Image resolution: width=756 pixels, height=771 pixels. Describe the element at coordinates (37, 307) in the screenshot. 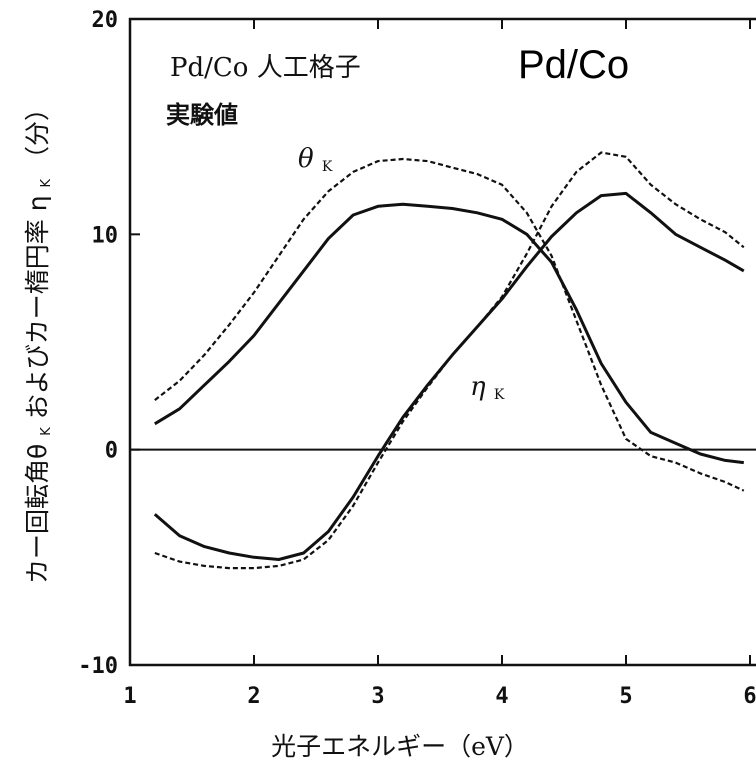

I see `y-axis-label-mid: およびカー楕円率 η` at that location.